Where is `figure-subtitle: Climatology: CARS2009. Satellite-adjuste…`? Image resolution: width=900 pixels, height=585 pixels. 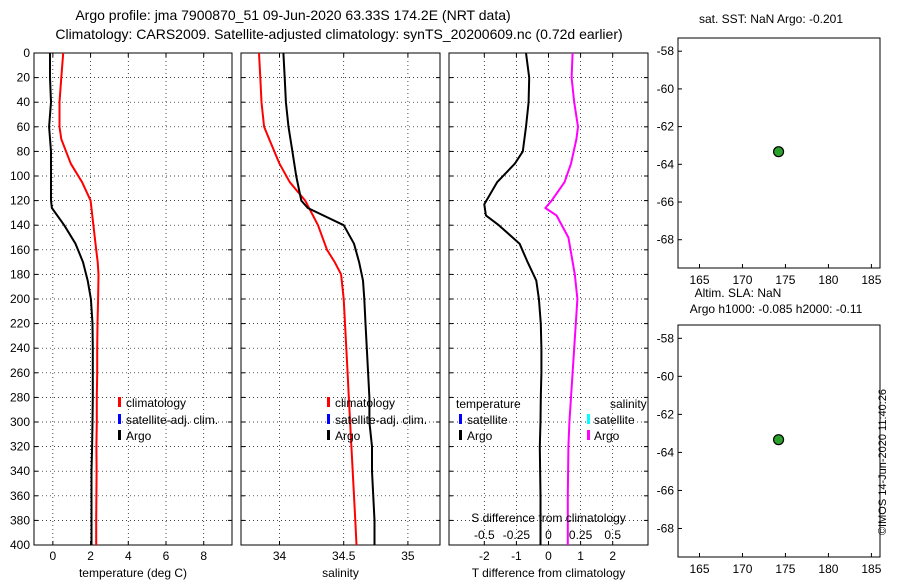 figure-subtitle: Climatology: CARS2009. Satellite-adjuste… is located at coordinates (338, 34).